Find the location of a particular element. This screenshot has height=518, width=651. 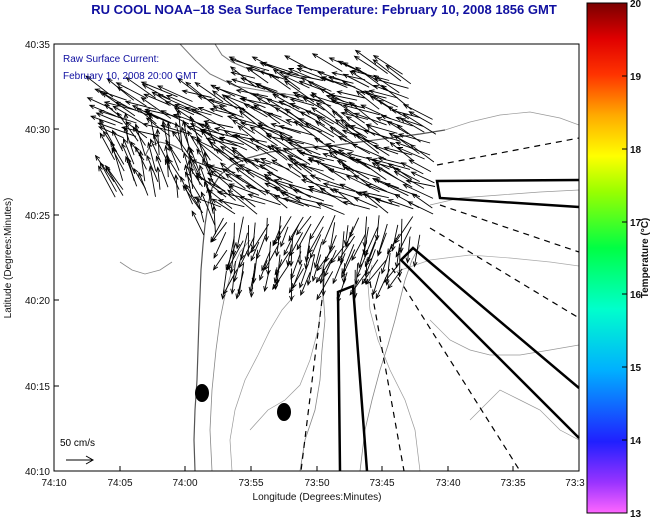

x-tick-label: 73:35 is located at coordinates (512, 483).